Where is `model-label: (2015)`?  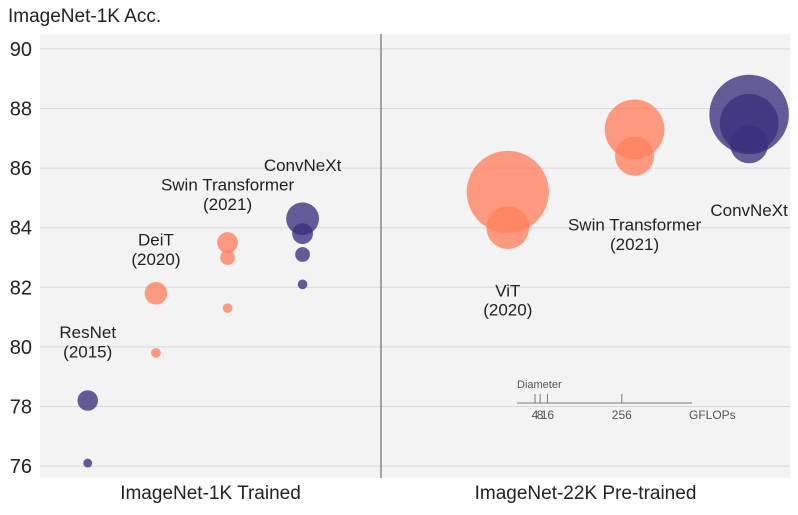
model-label: (2015) is located at coordinates (87, 351).